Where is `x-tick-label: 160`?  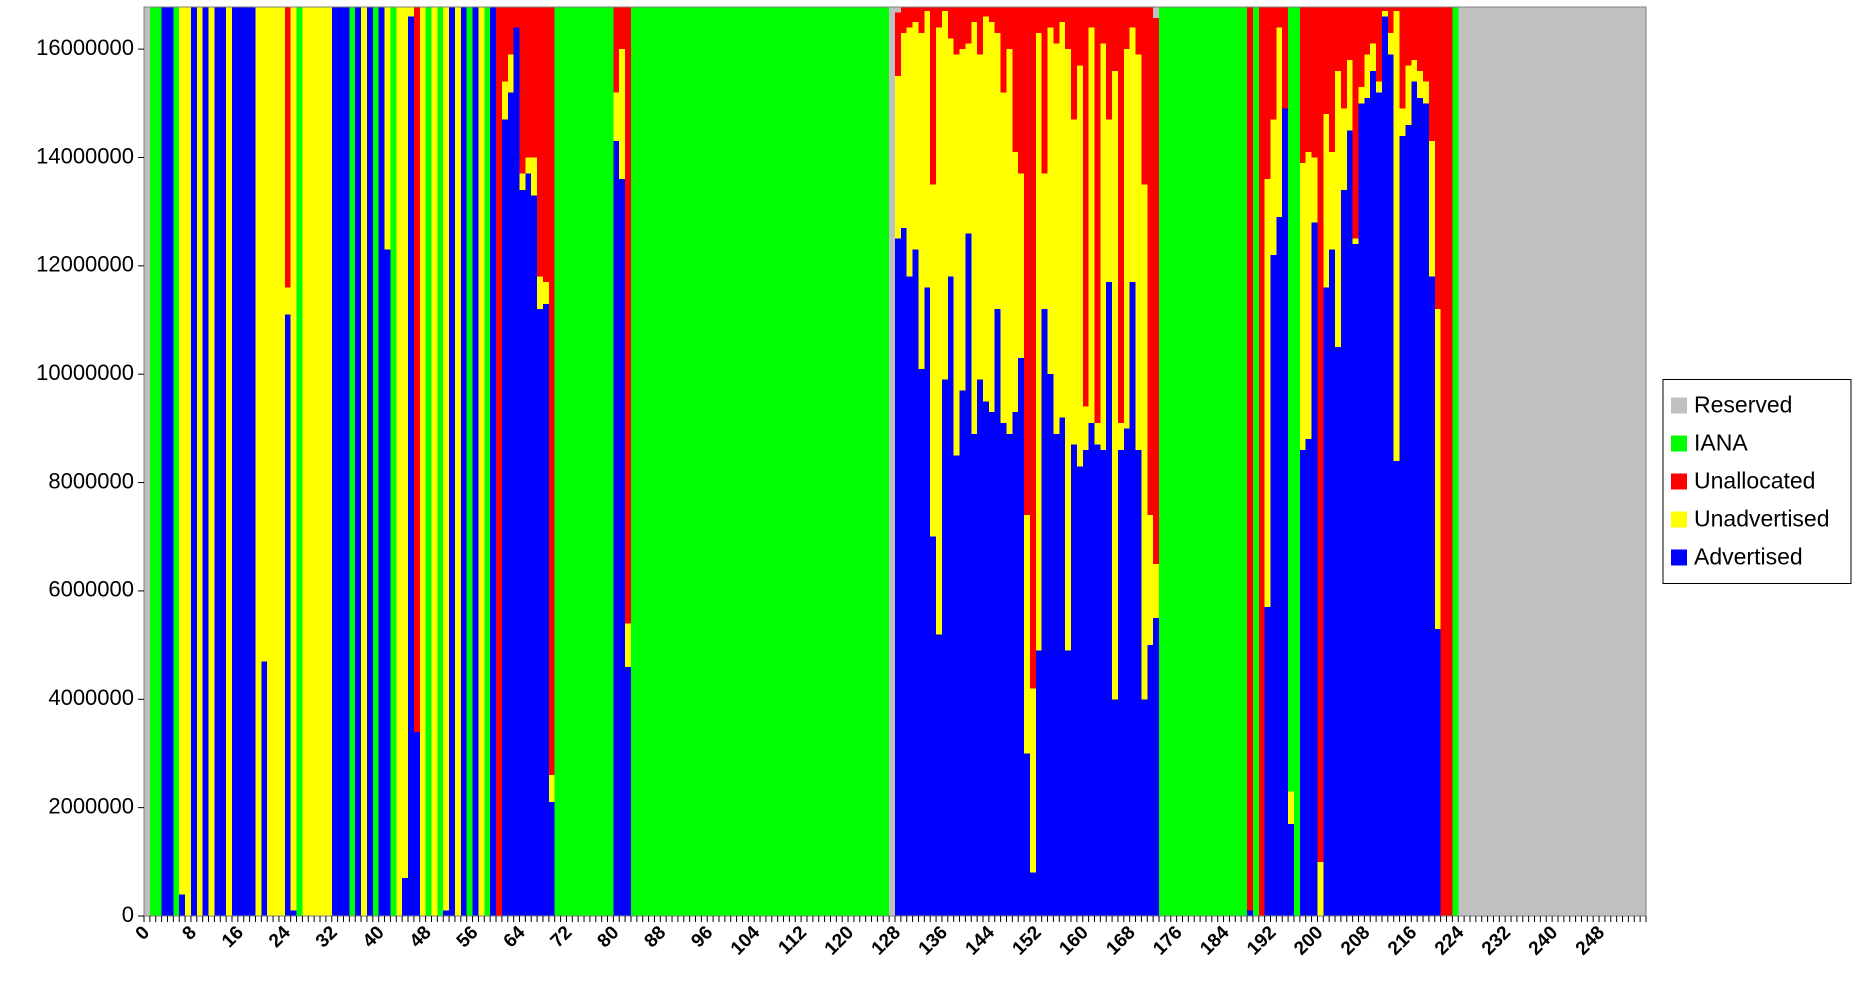 x-tick-label: 160 is located at coordinates (1073, 940).